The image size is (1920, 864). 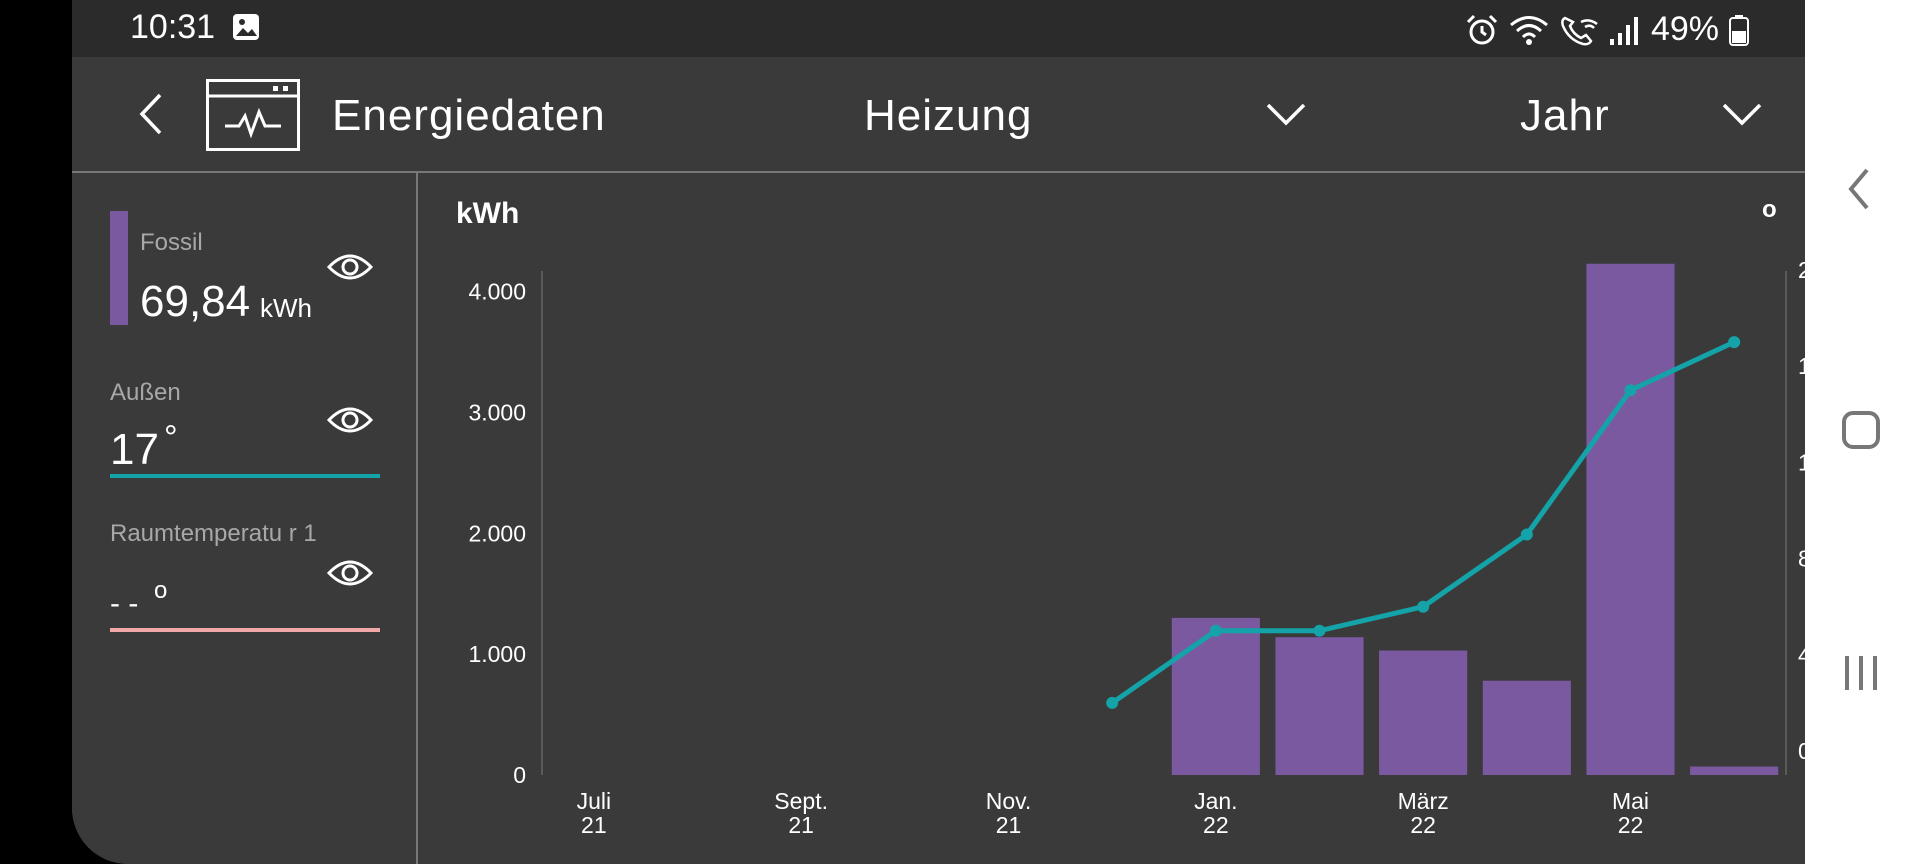 I want to click on y-right-tick-label: 0, so click(x=1801, y=751).